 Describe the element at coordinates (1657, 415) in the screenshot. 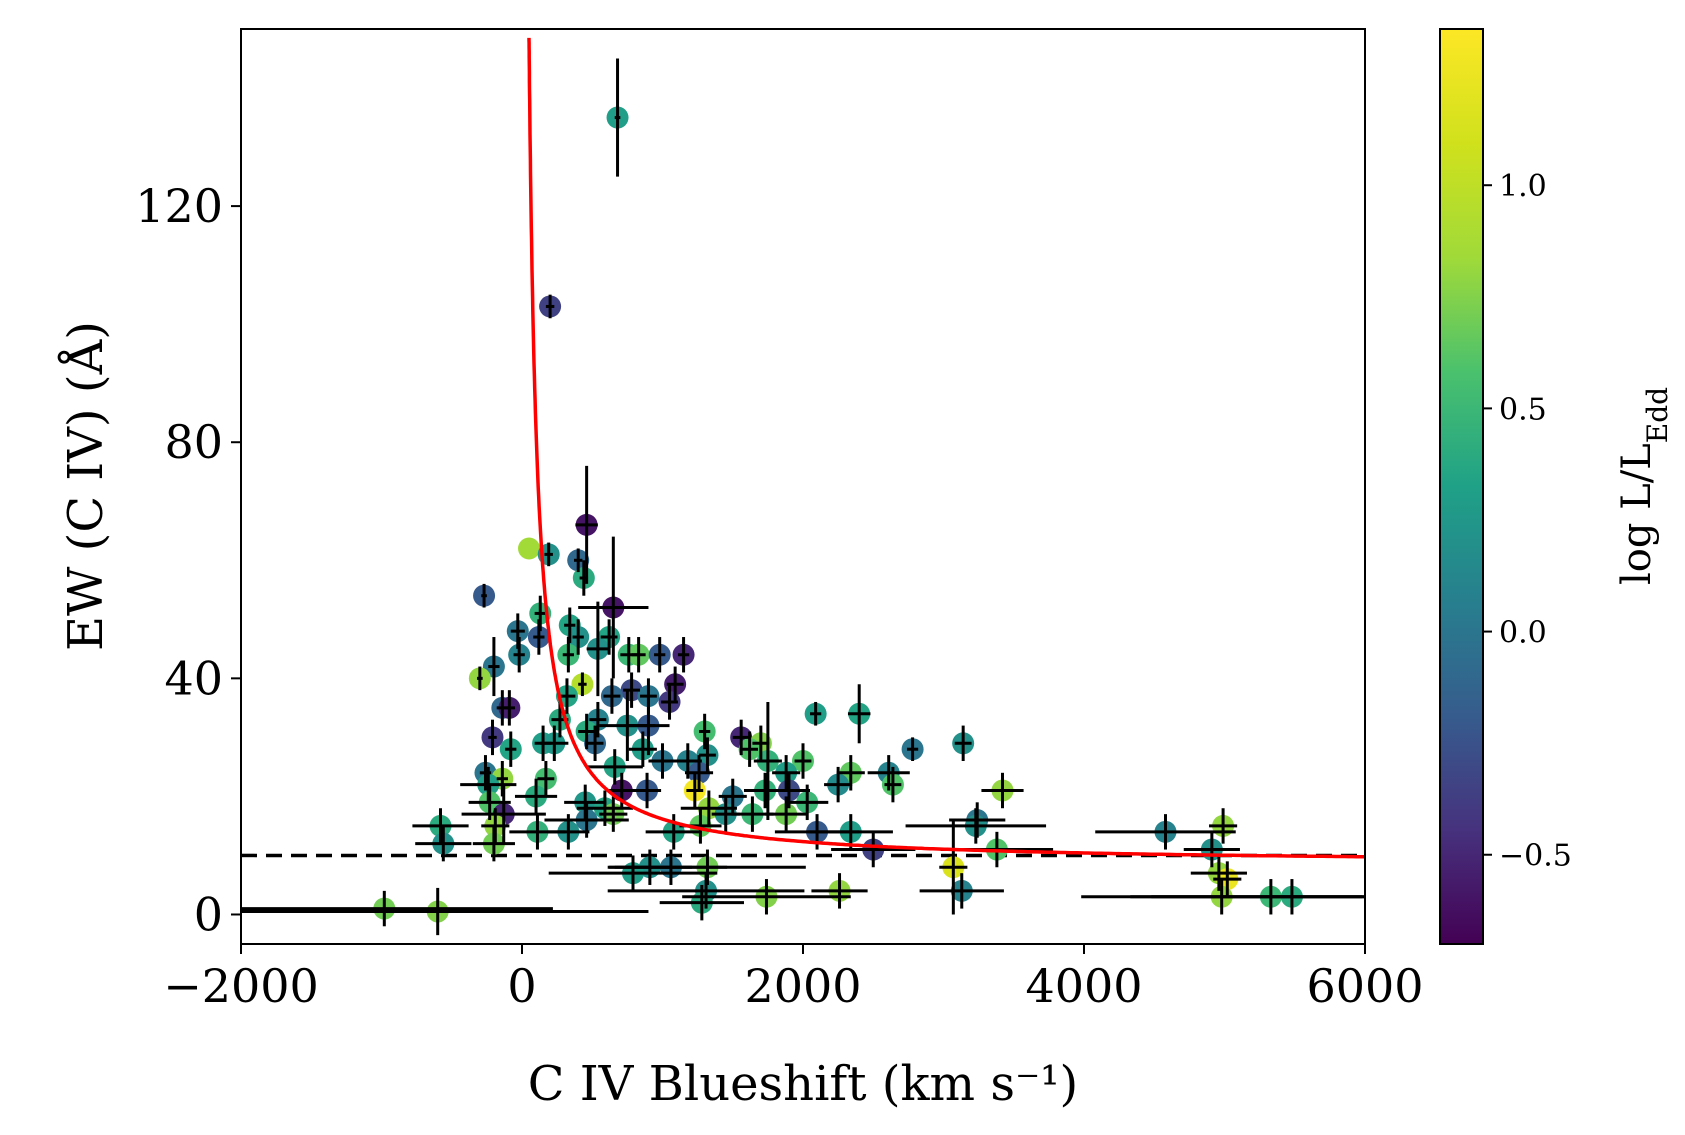

I see `colorbar-label-sub: Edd` at that location.